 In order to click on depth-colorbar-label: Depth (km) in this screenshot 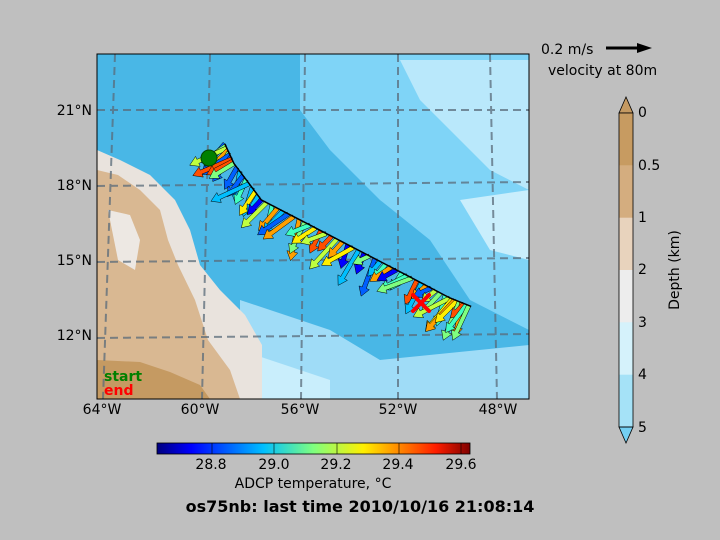, I will do `click(675, 270)`.